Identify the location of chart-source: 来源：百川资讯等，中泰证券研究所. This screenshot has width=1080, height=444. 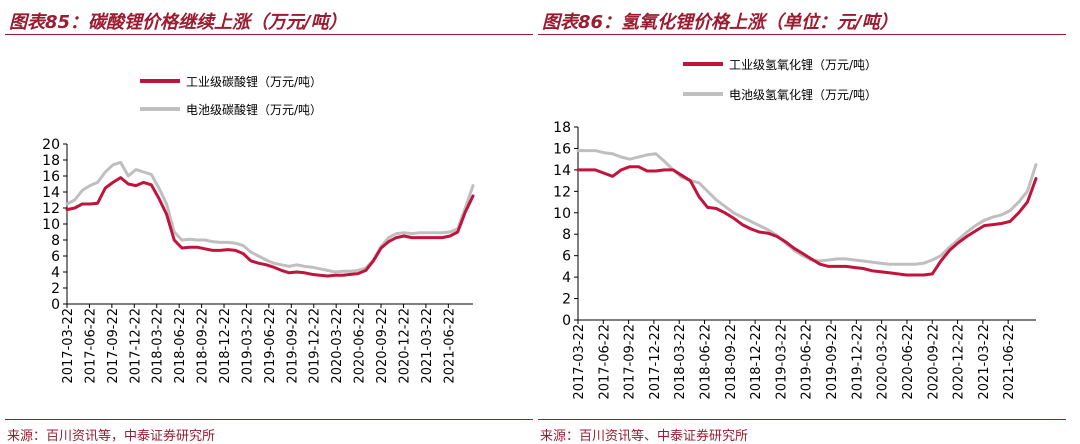
(111, 436).